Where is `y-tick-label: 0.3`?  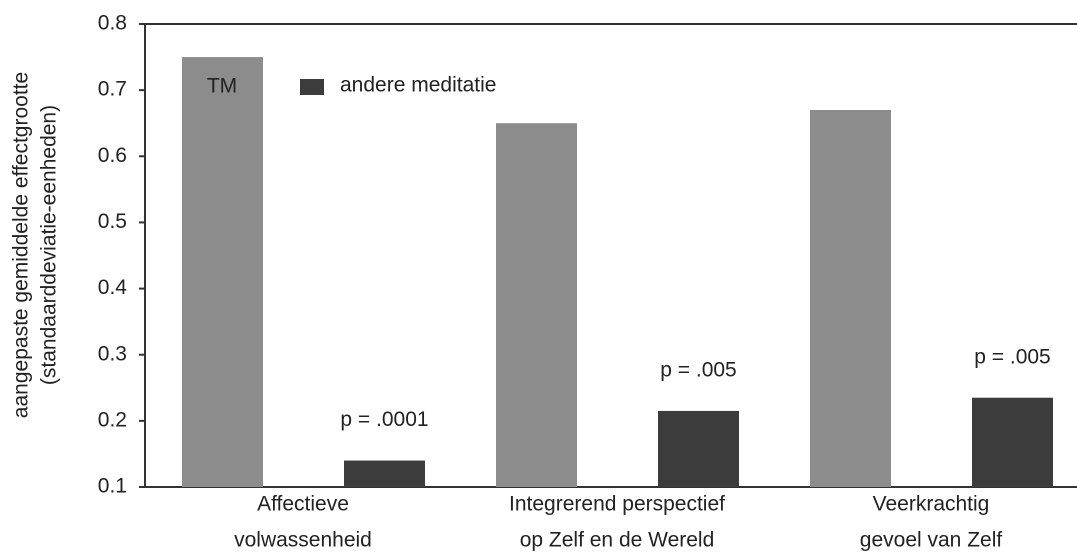
y-tick-label: 0.3 is located at coordinates (112, 353).